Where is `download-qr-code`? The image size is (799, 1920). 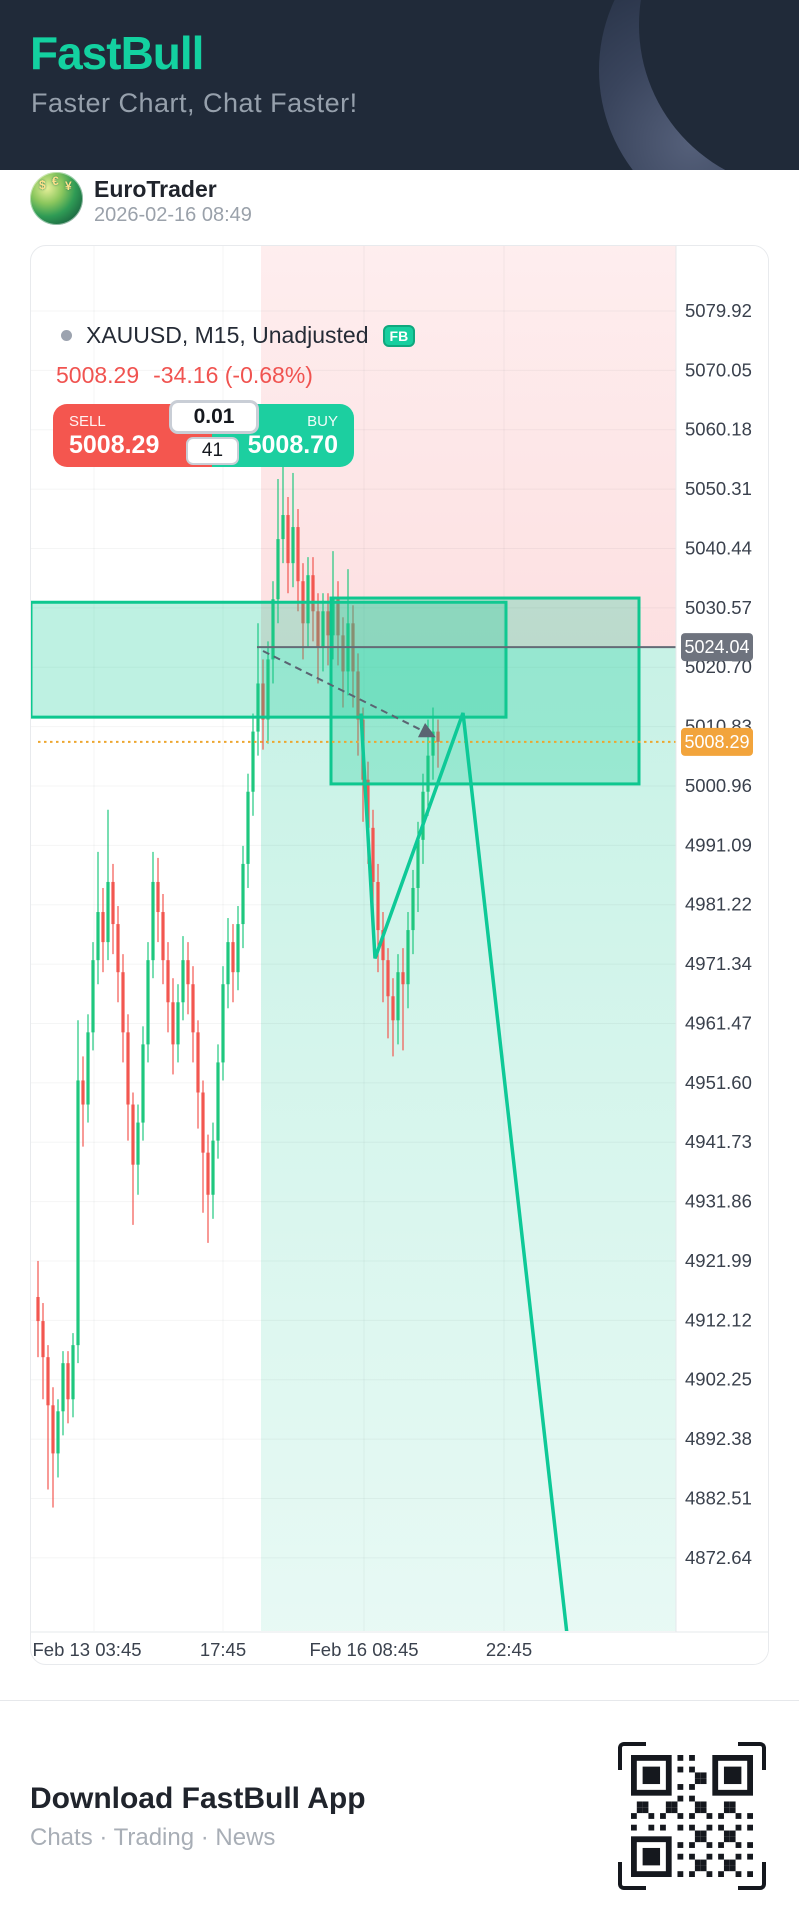
download-qr-code is located at coordinates (692, 1816).